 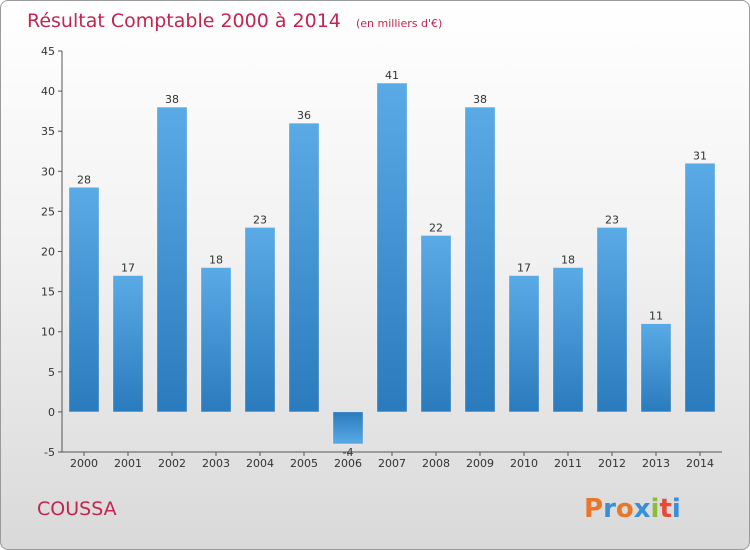 What do you see at coordinates (48, 51) in the screenshot?
I see `y-tick-label: 45` at bounding box center [48, 51].